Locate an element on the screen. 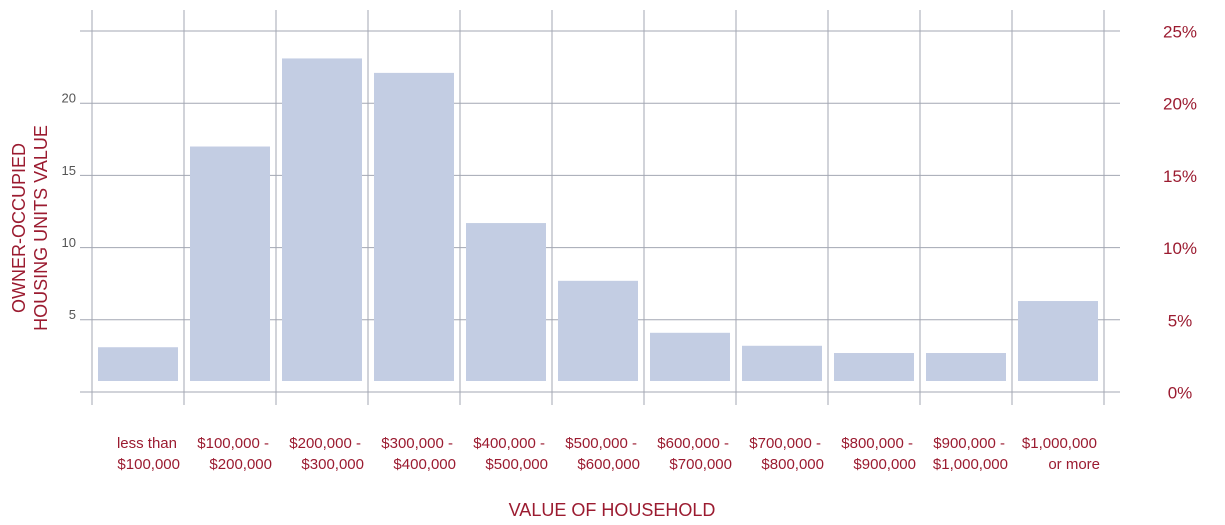 Image resolution: width=1225 pixels, height=525 pixels. x-tick-label: $300,000 is located at coordinates (332, 464).